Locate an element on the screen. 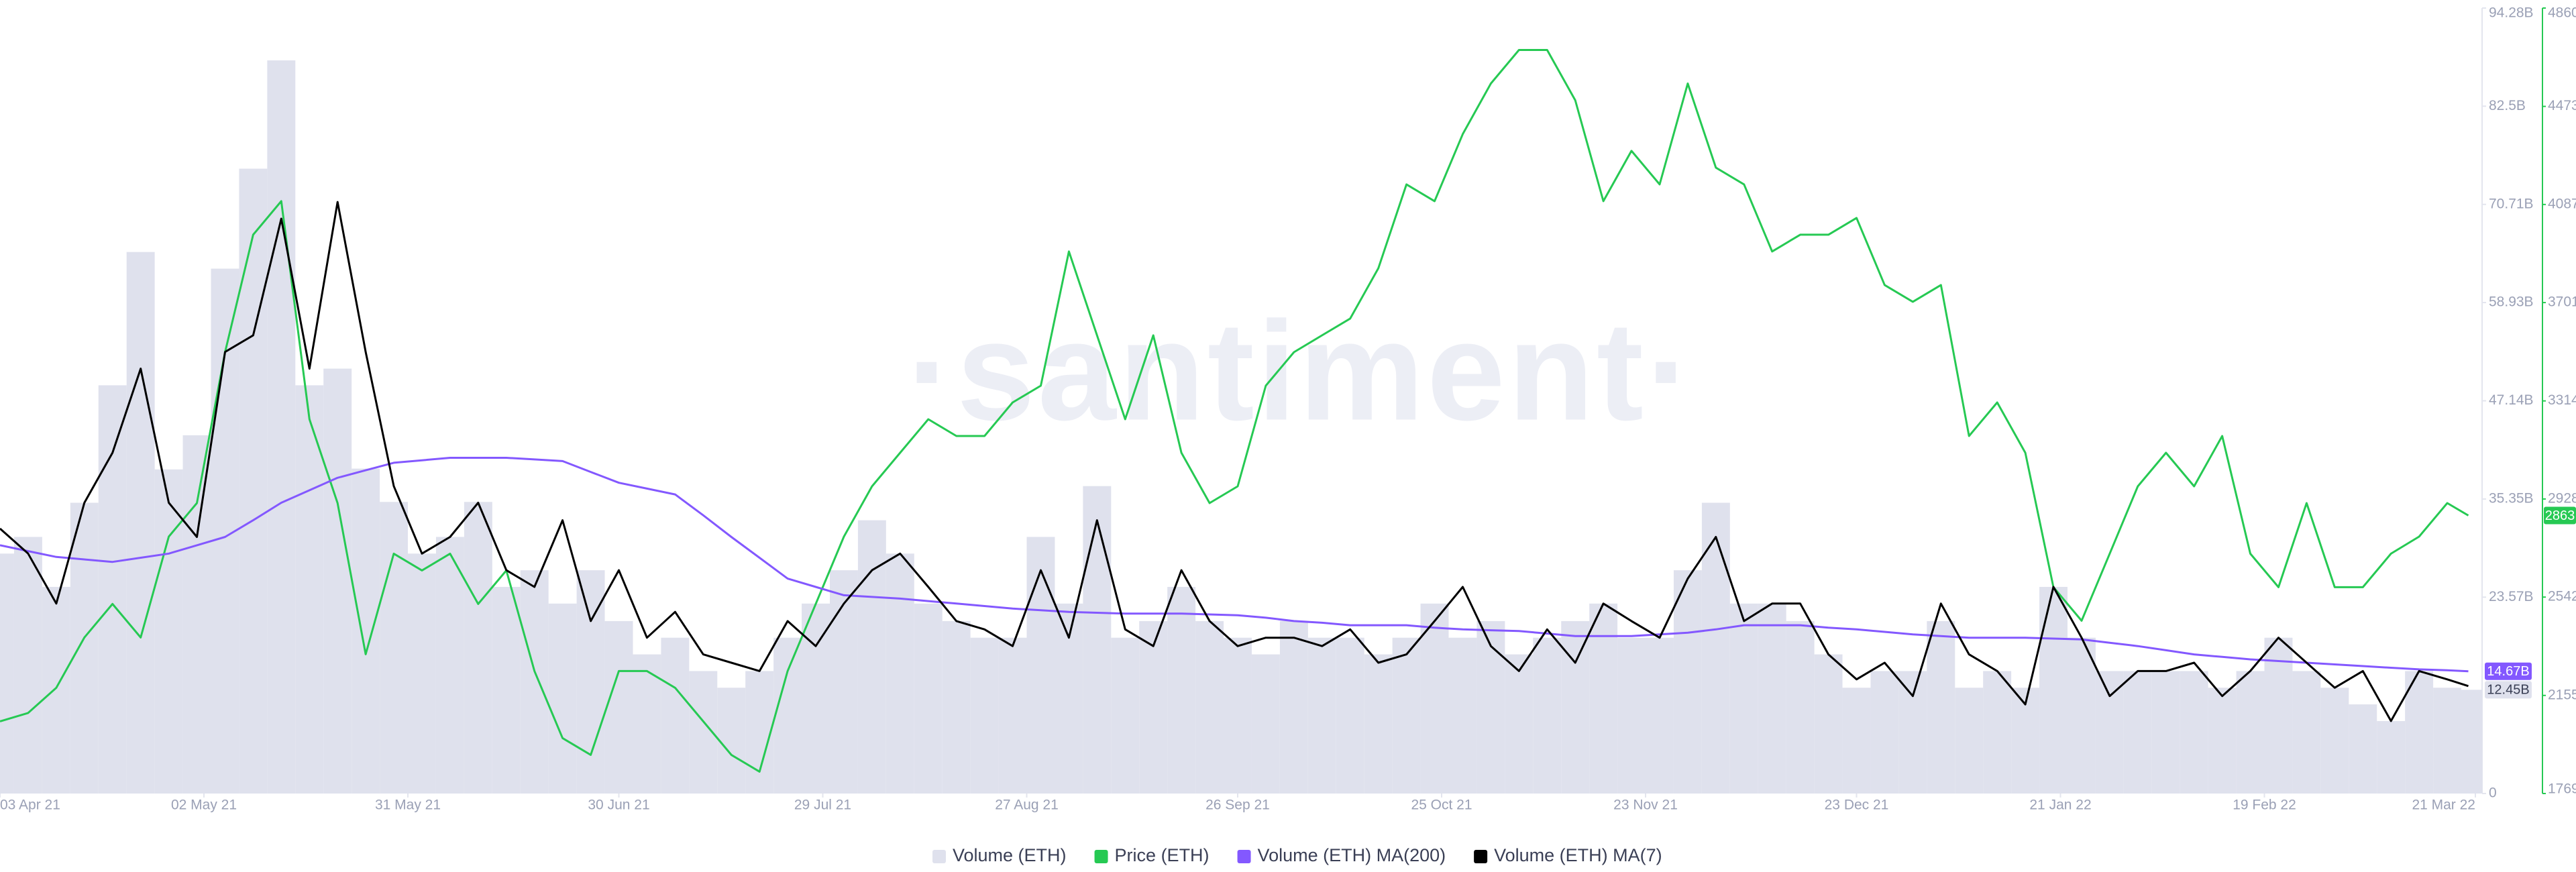  legend-label: Volume (ETH) MA(200) is located at coordinates (1352, 855).